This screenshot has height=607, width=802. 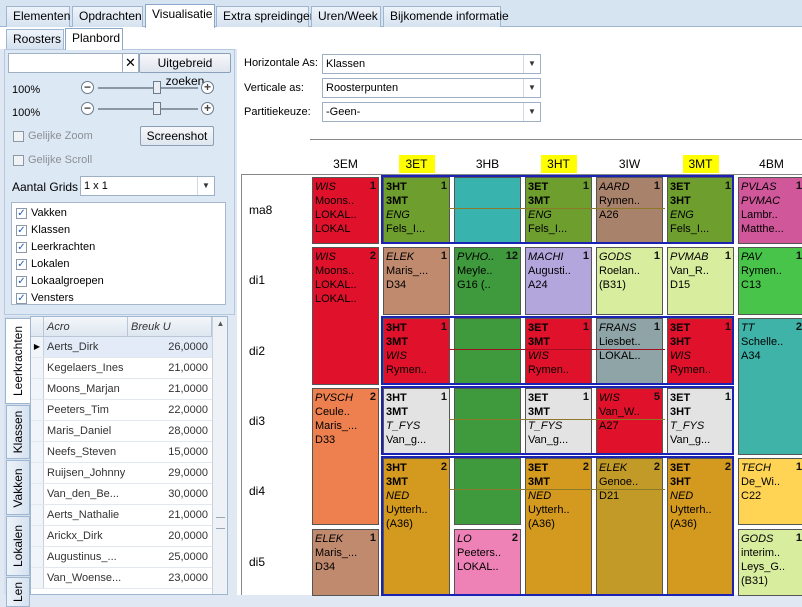 I want to click on column-header-4bm: 4BM, so click(x=771, y=164).